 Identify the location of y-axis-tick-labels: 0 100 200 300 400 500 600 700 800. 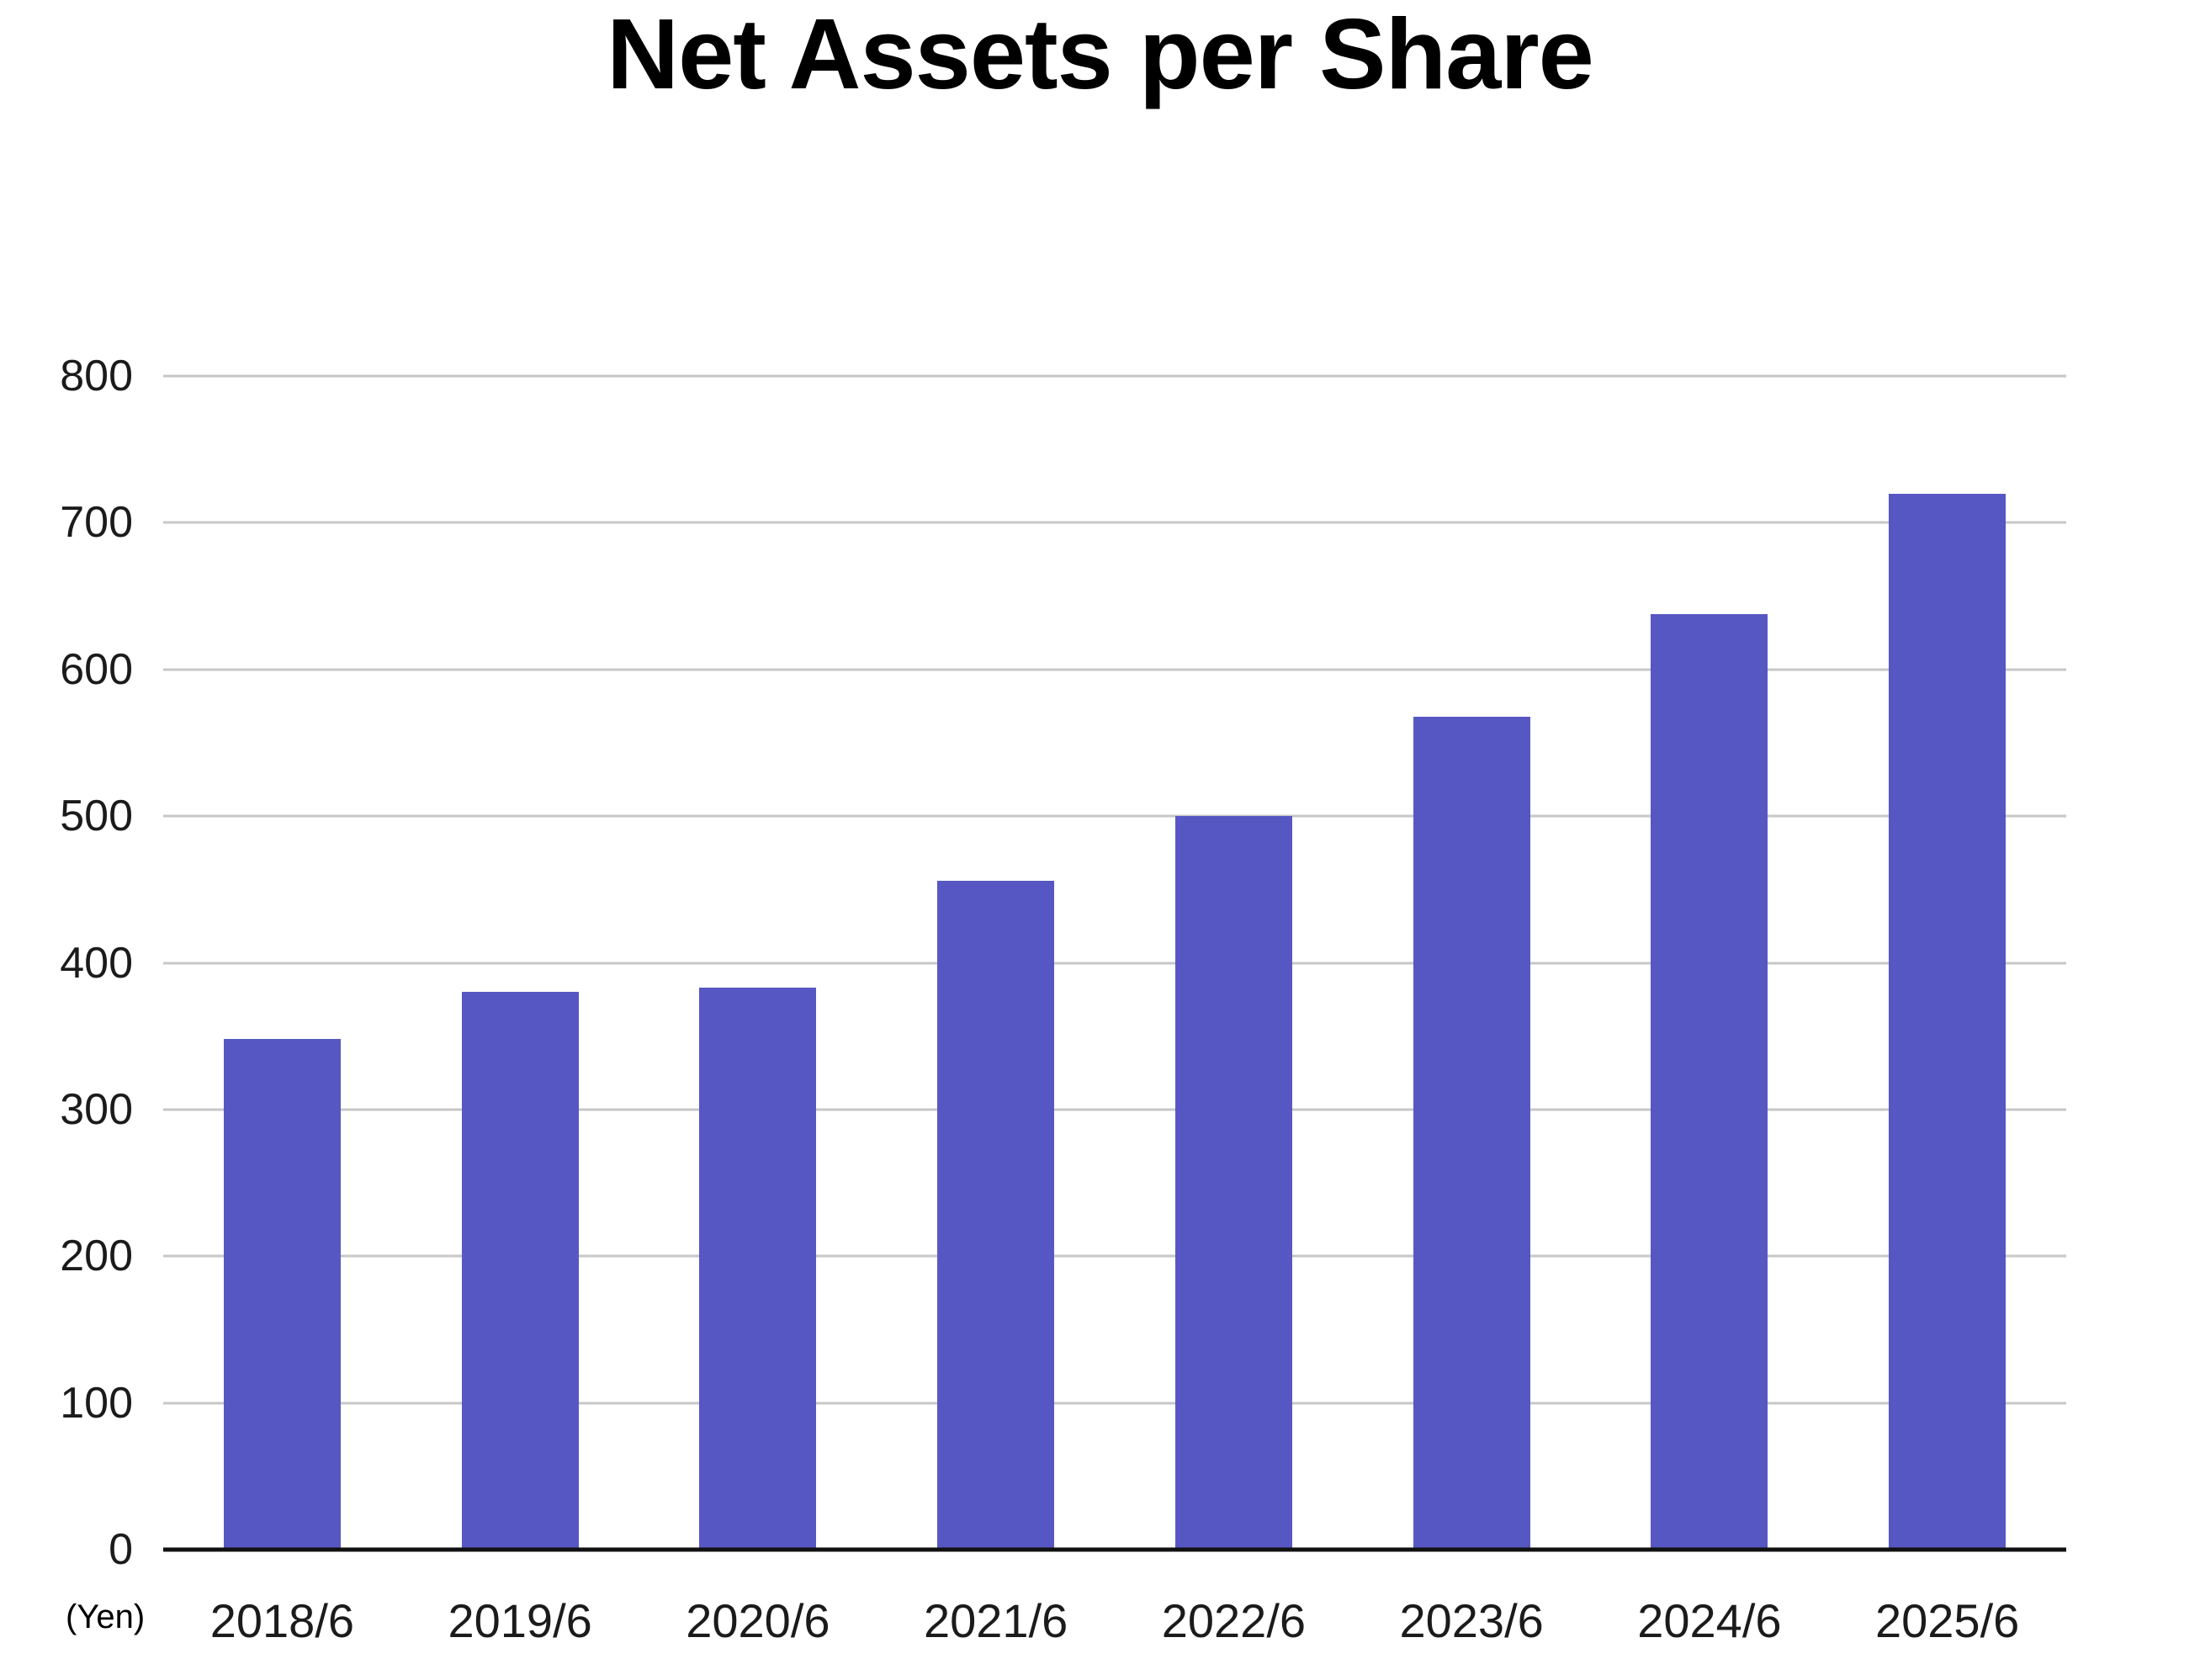
(66, 962).